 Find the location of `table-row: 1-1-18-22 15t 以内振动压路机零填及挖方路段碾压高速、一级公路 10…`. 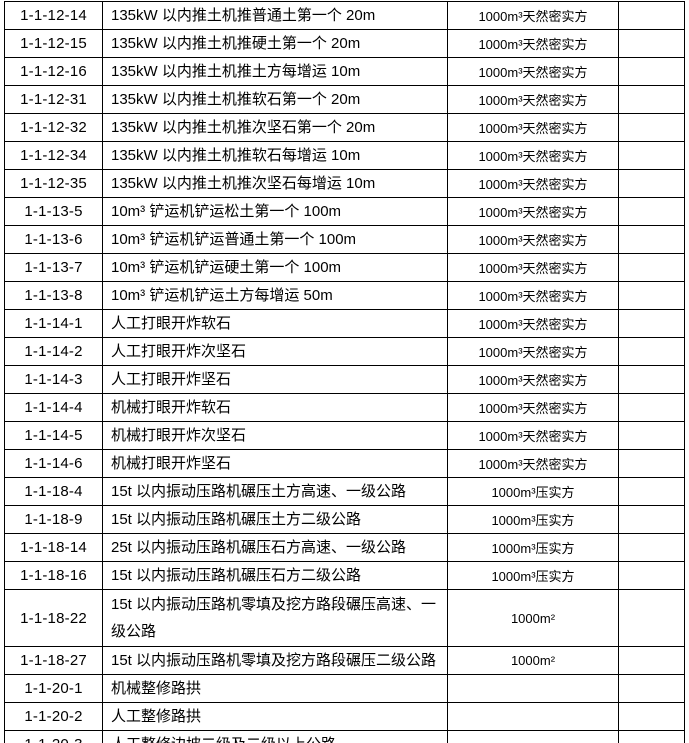

table-row: 1-1-18-22 15t 以内振动压路机零填及挖方路段碾压高速、一级公路 10… is located at coordinates (344, 618).